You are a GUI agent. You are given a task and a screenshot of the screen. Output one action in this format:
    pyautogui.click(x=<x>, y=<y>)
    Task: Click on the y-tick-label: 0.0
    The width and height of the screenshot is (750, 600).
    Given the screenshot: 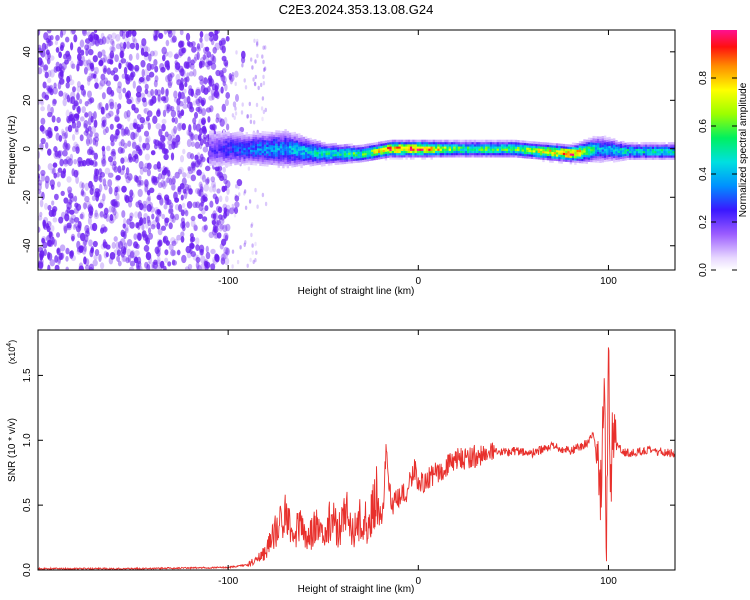 What is the action you would take?
    pyautogui.click(x=27, y=570)
    